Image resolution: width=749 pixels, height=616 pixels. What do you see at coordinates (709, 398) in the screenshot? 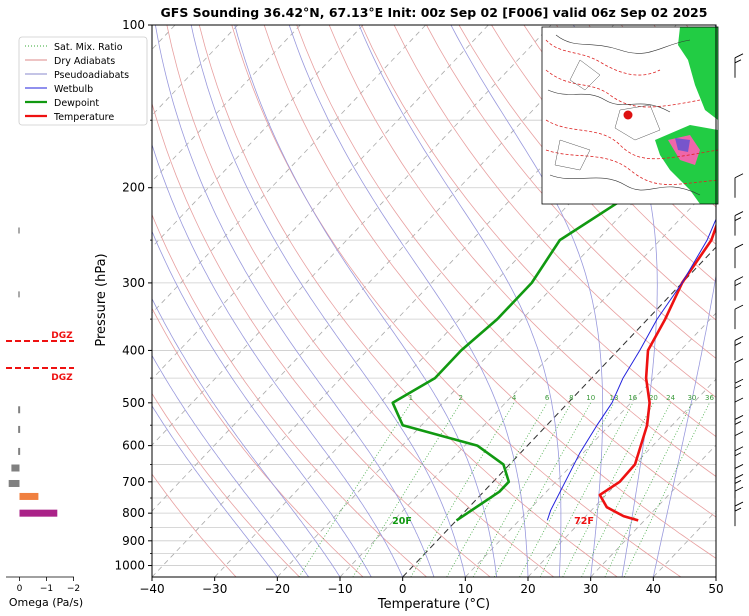
I see `mixing-ratio-label: 36` at bounding box center [709, 398].